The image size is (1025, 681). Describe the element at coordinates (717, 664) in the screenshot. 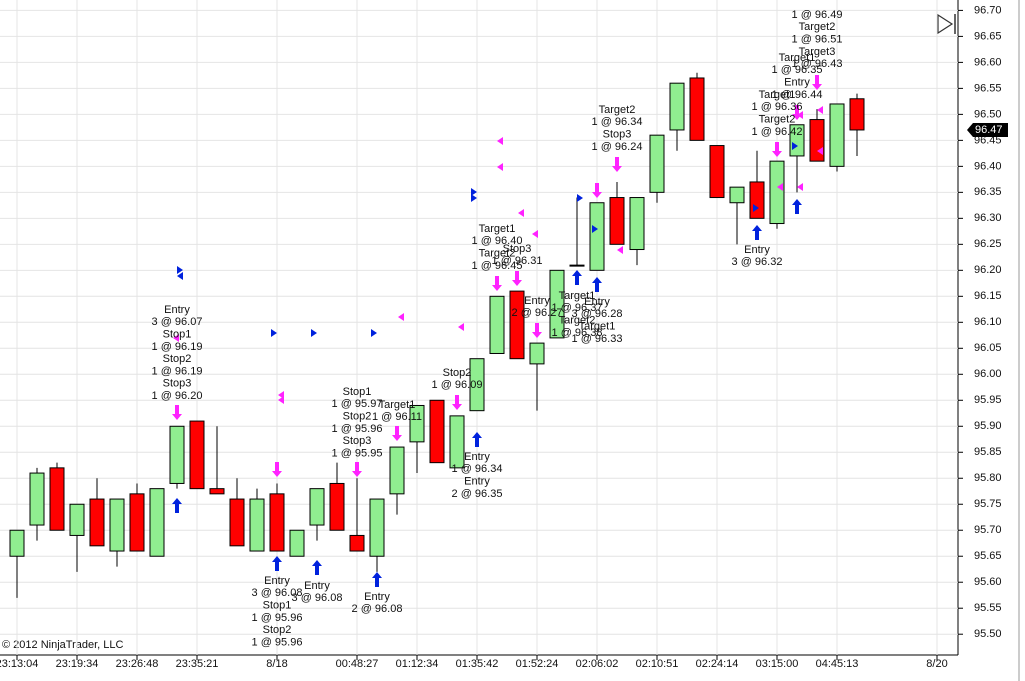

I see `x-tick-label: 02:24:14` at that location.